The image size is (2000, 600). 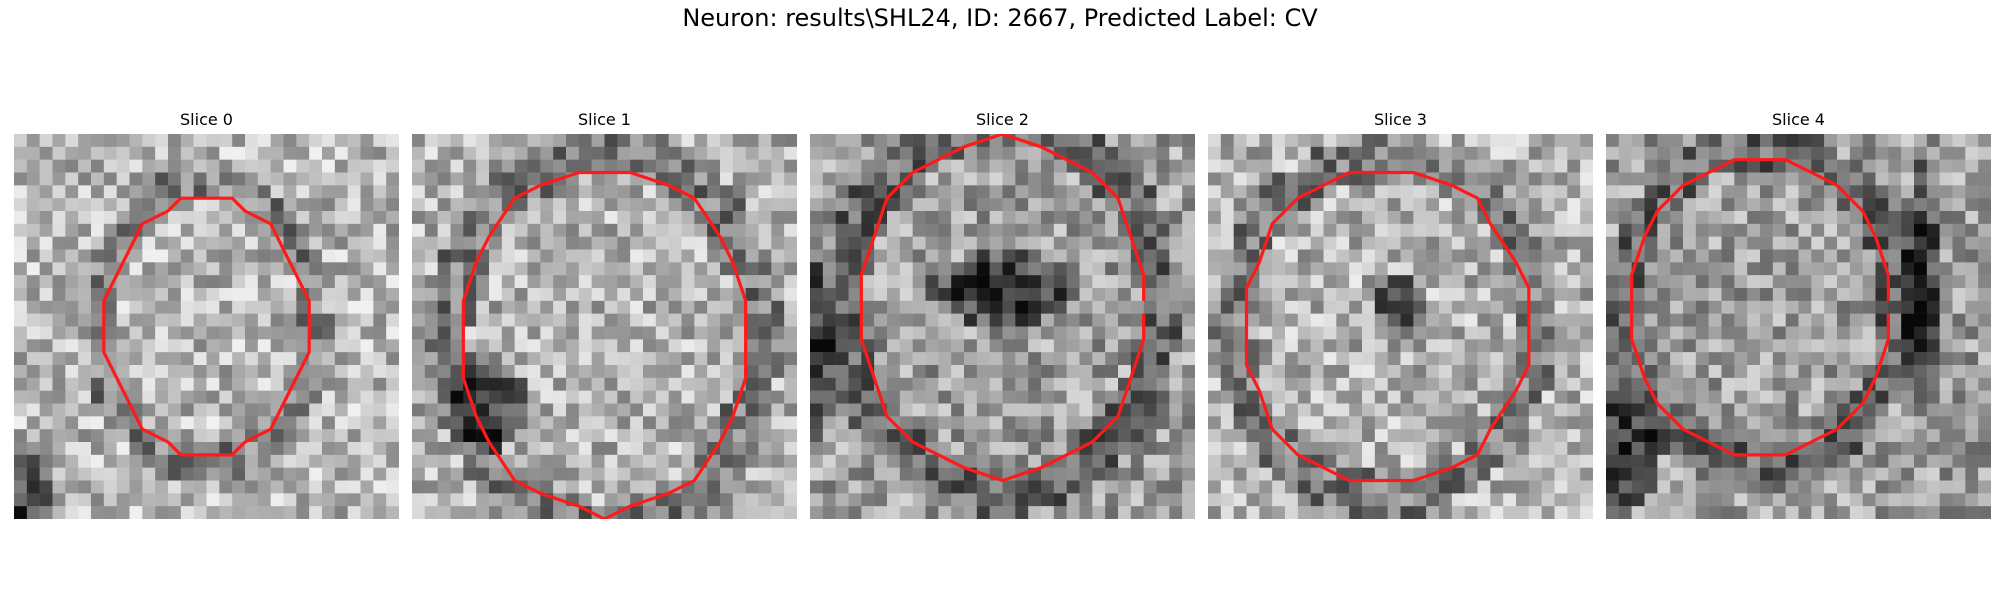 I want to click on slice-panel-0: Slice 0, so click(x=206, y=313).